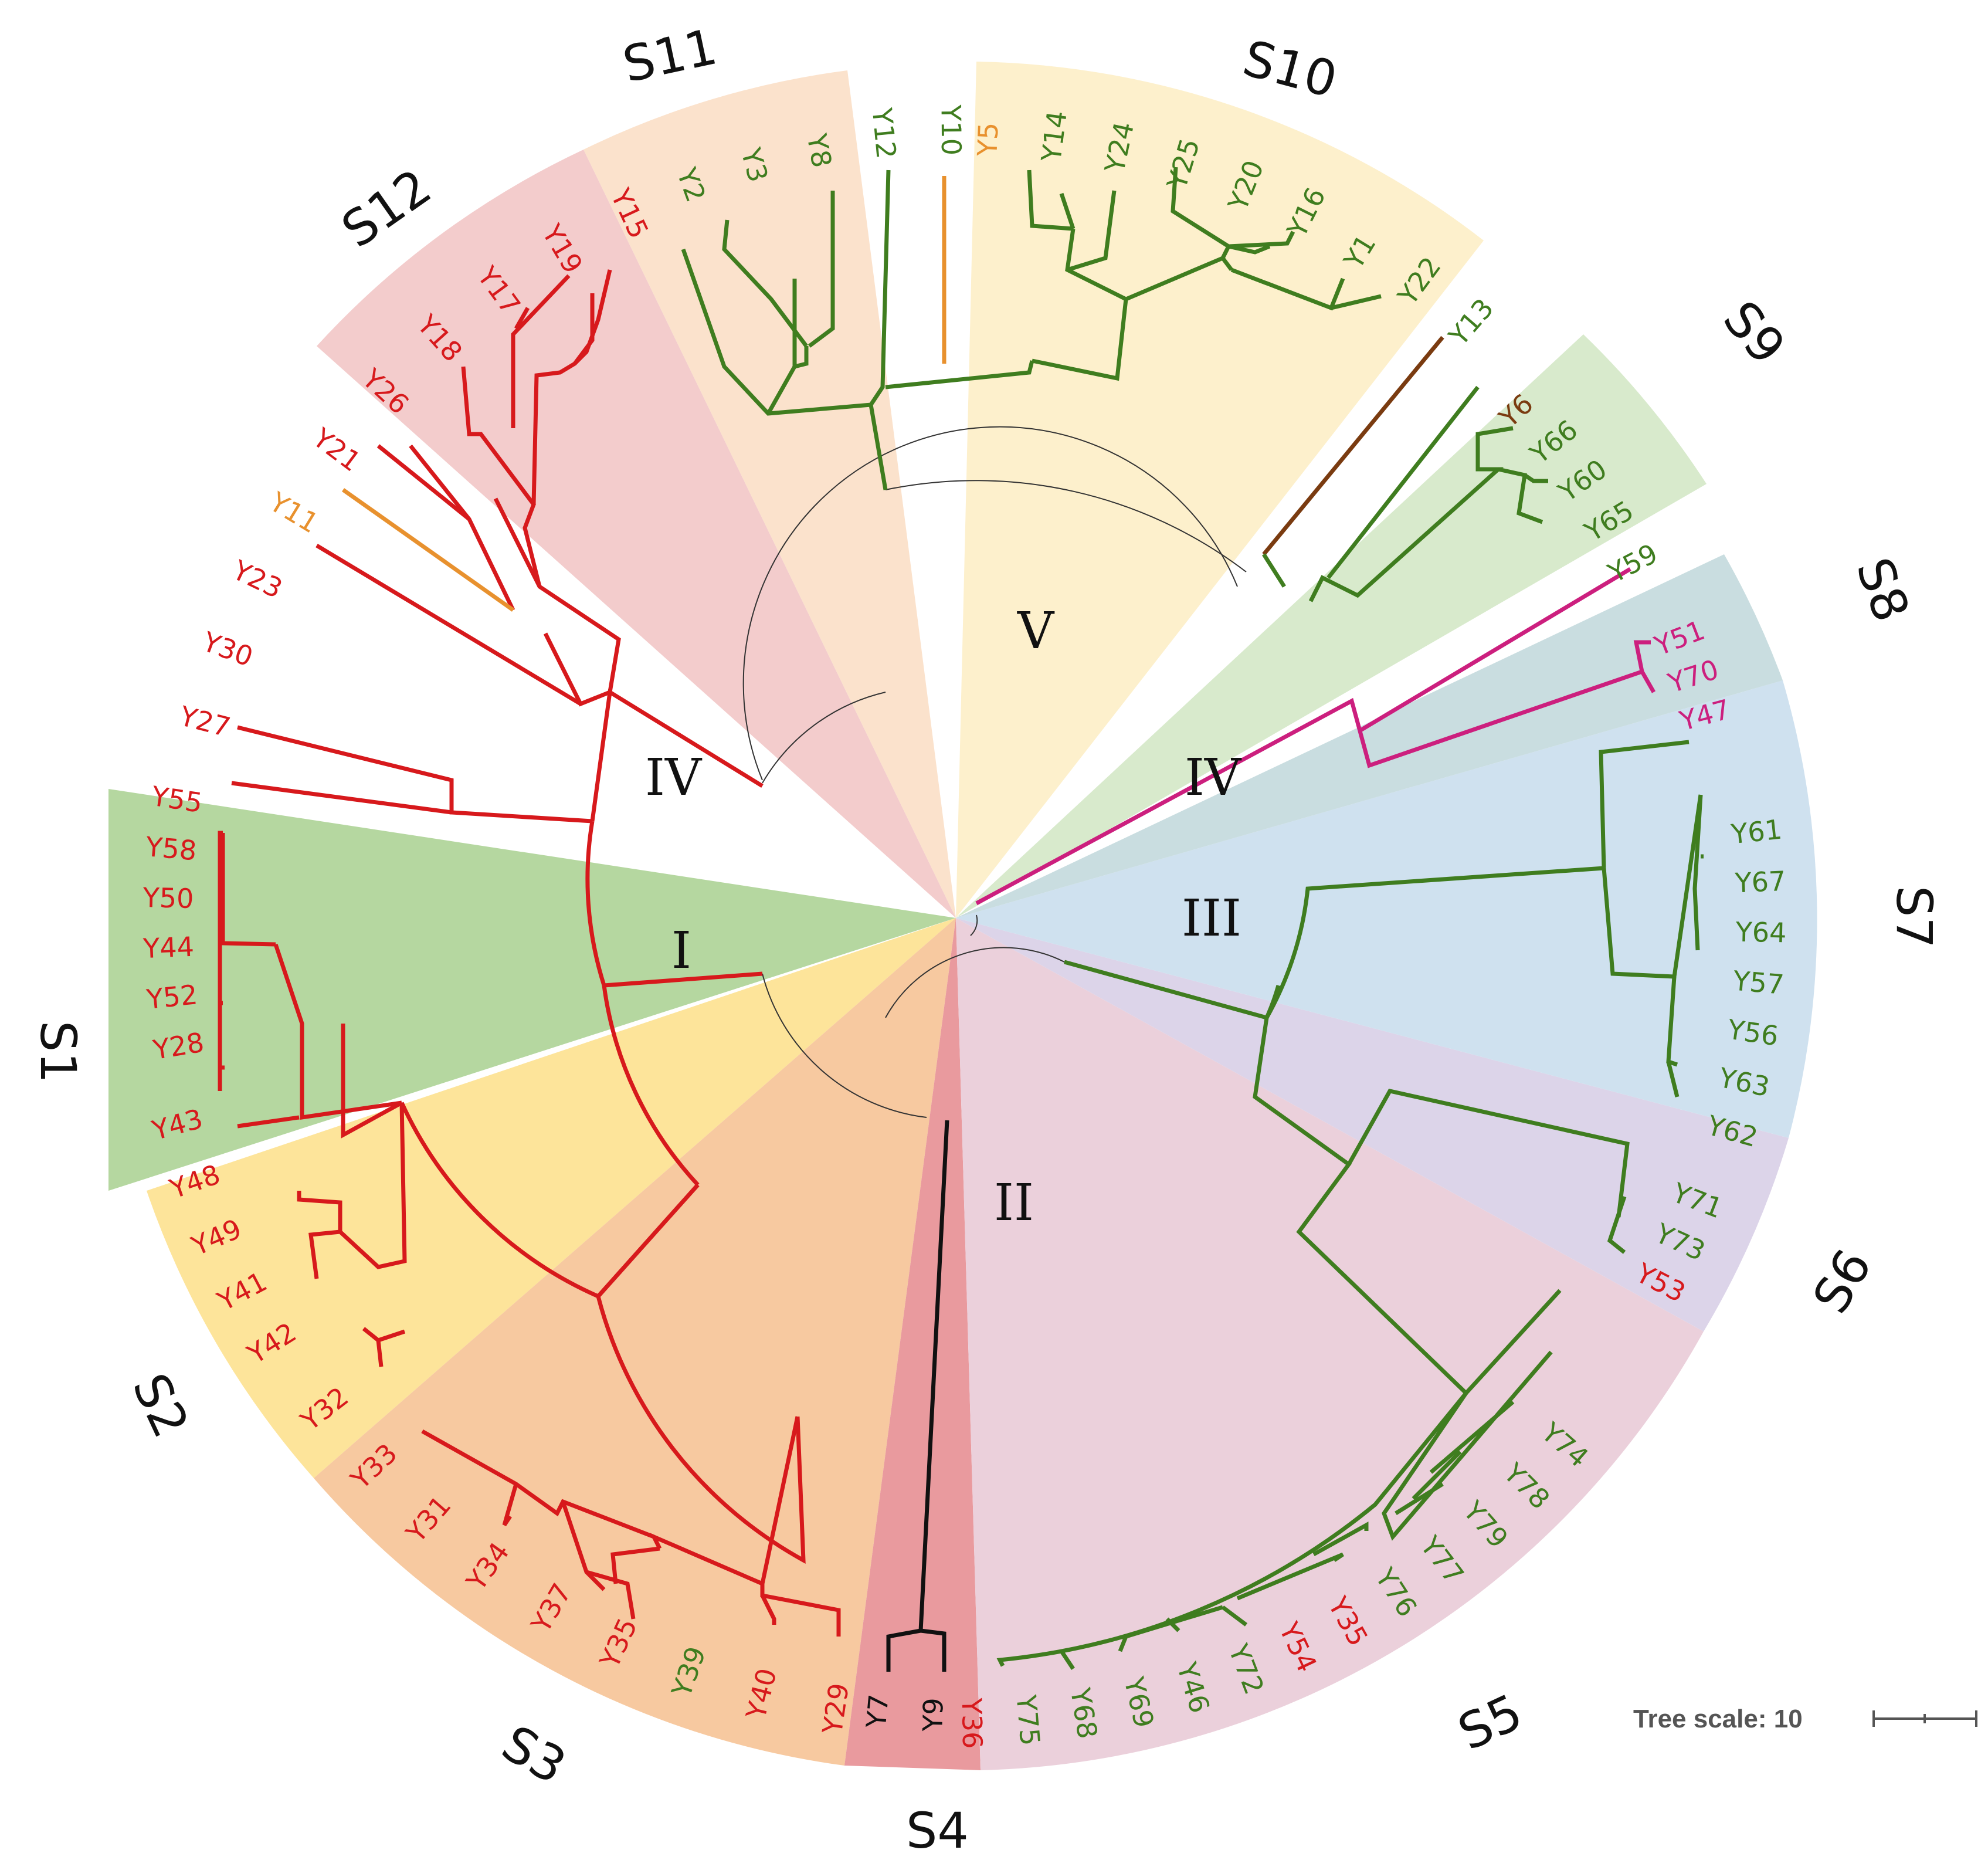  What do you see at coordinates (1054, 136) in the screenshot?
I see `leaf-label-y14: Y14` at bounding box center [1054, 136].